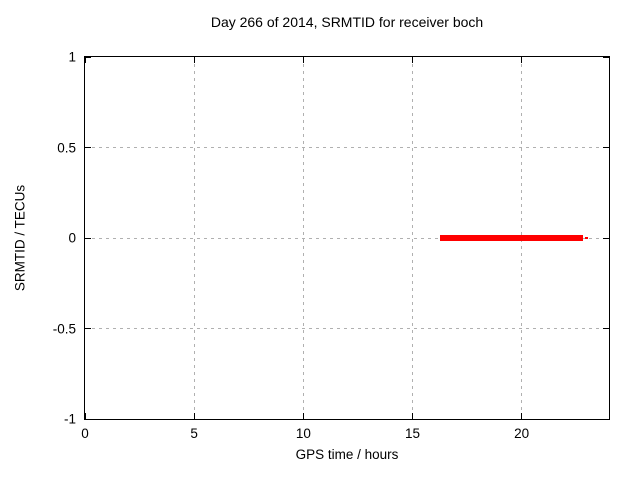 The image size is (640, 480). I want to click on y-tick-label: -1, so click(69, 419).